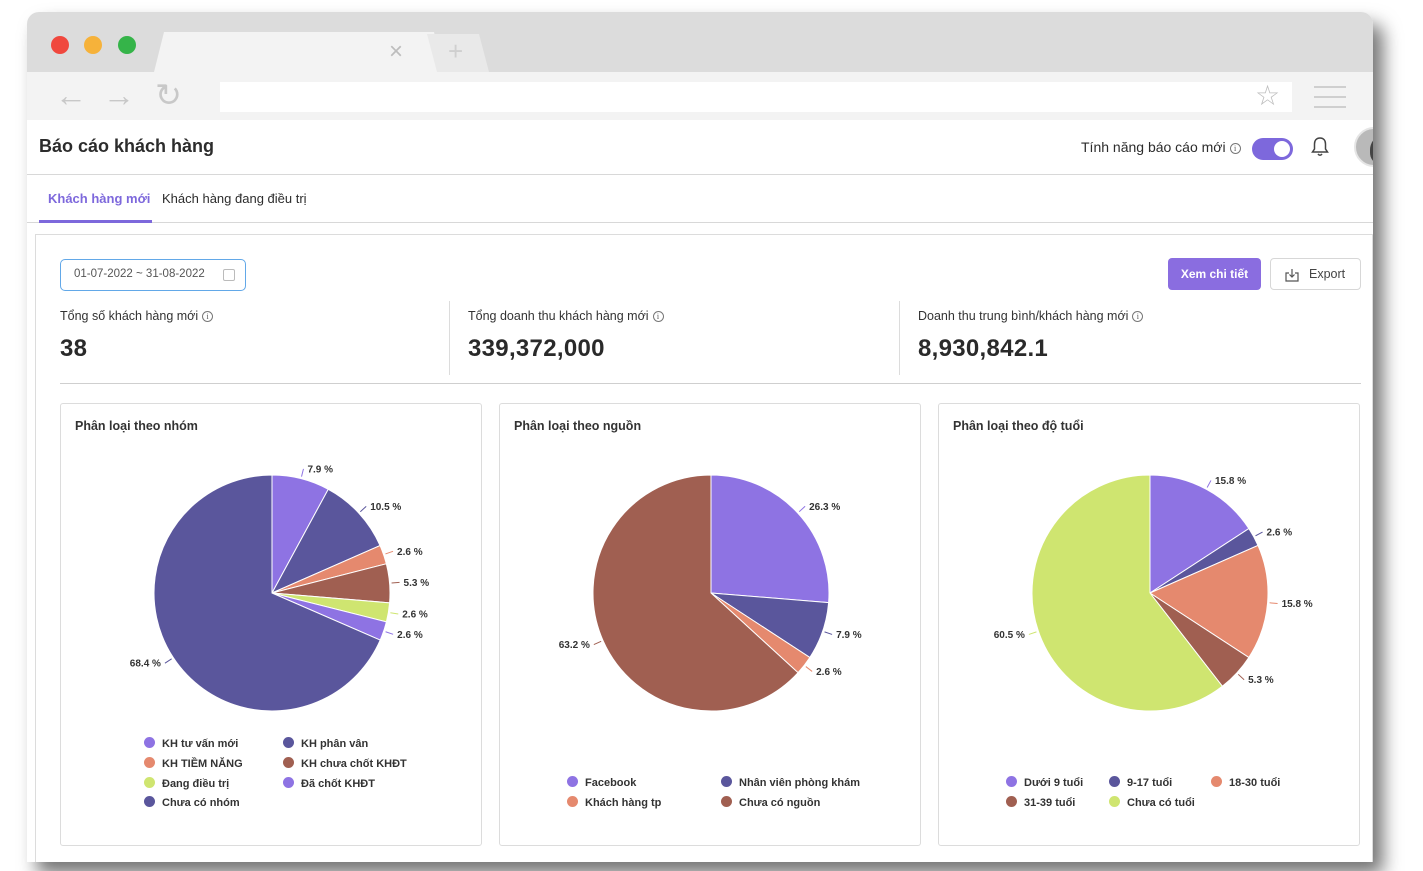  I want to click on legend-label: Facebook, so click(611, 783).